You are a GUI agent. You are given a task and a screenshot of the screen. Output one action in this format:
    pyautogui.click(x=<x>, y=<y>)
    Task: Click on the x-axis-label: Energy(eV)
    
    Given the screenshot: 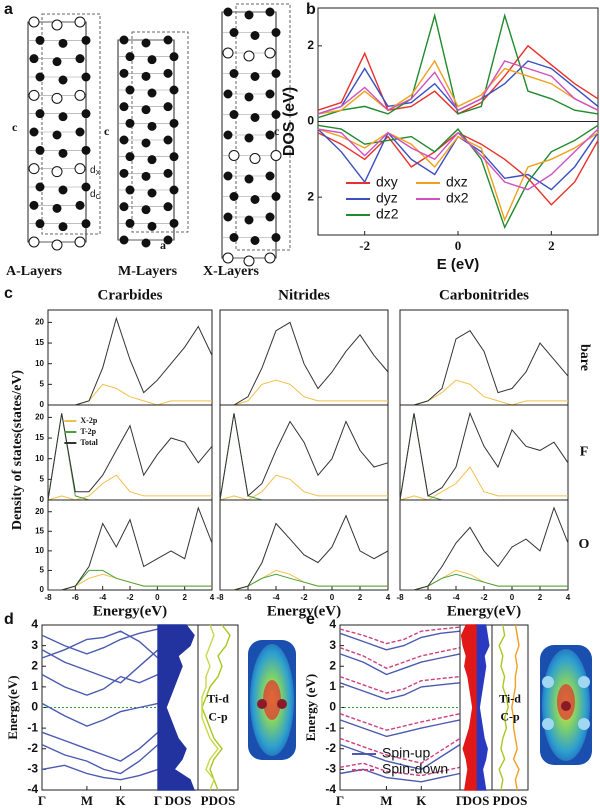 What is the action you would take?
    pyautogui.click(x=130, y=611)
    